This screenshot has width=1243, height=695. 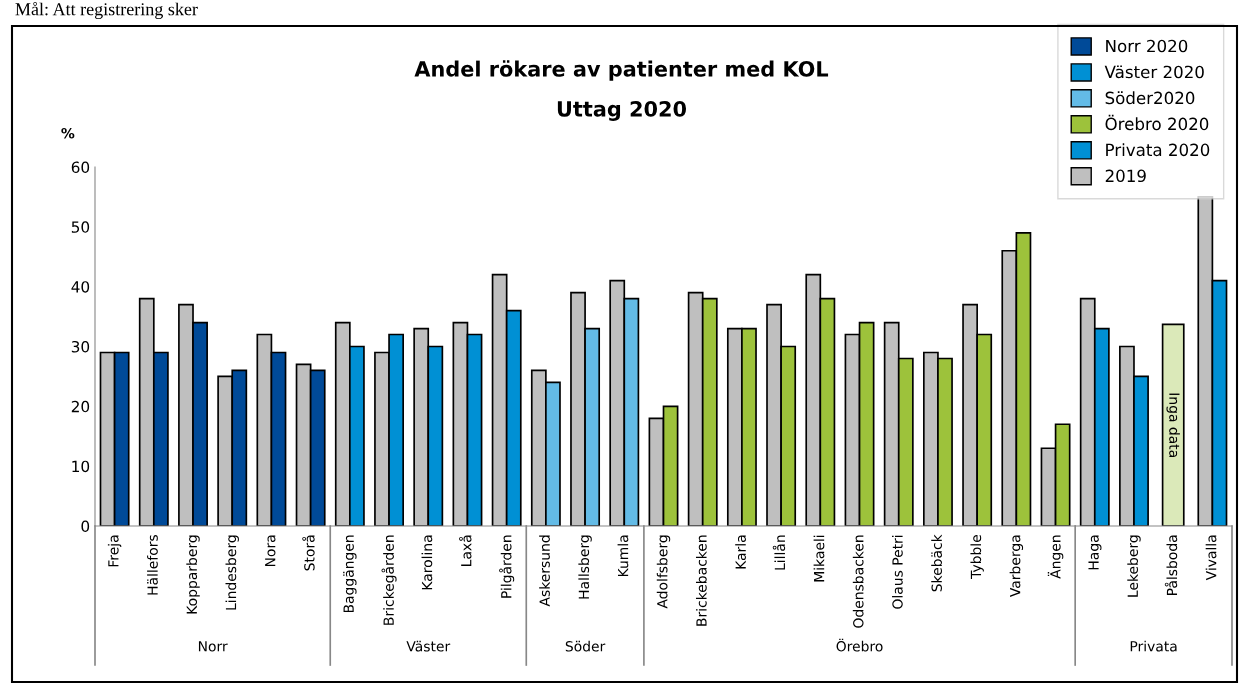 What do you see at coordinates (1171, 565) in the screenshot?
I see `x-tick-label: Pålsboda` at bounding box center [1171, 565].